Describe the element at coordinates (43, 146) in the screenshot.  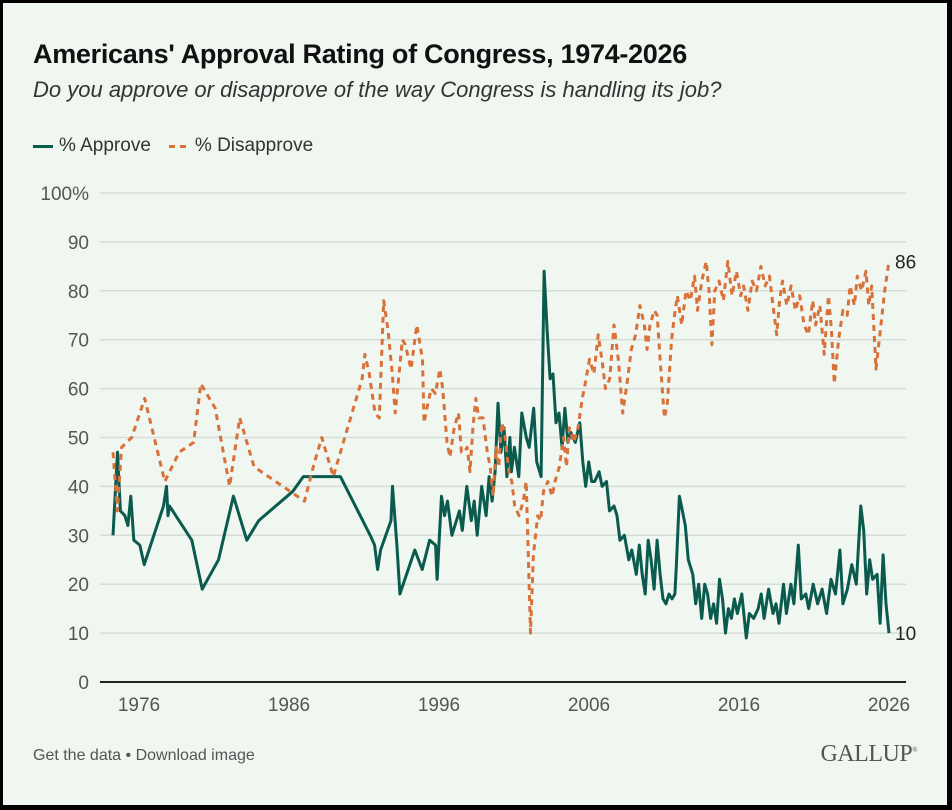
I see `approve-line-swatch` at that location.